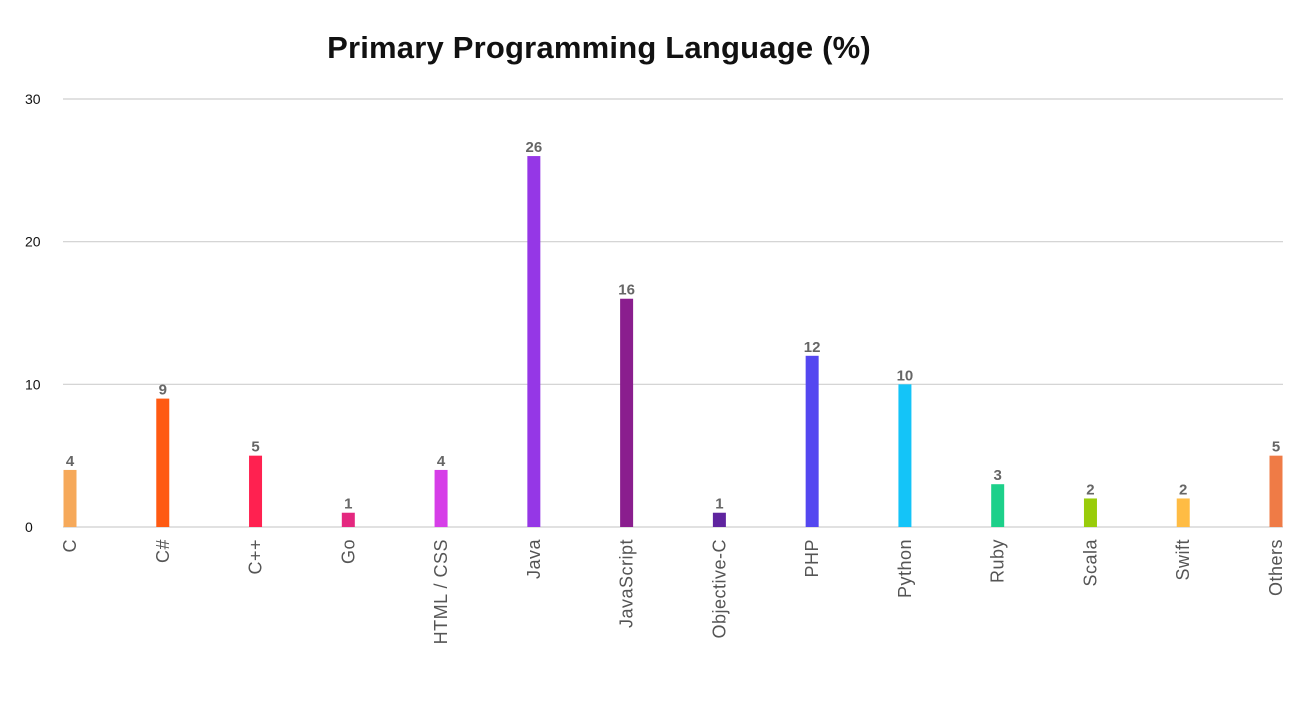  I want to click on data-label: 12, so click(812, 347).